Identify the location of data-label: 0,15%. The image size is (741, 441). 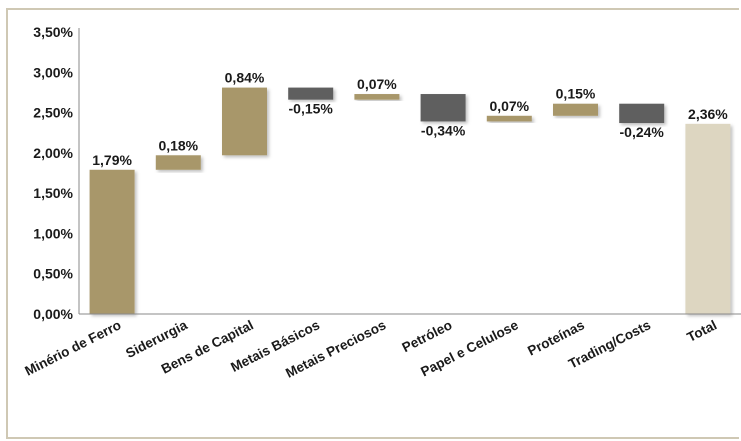
(576, 94).